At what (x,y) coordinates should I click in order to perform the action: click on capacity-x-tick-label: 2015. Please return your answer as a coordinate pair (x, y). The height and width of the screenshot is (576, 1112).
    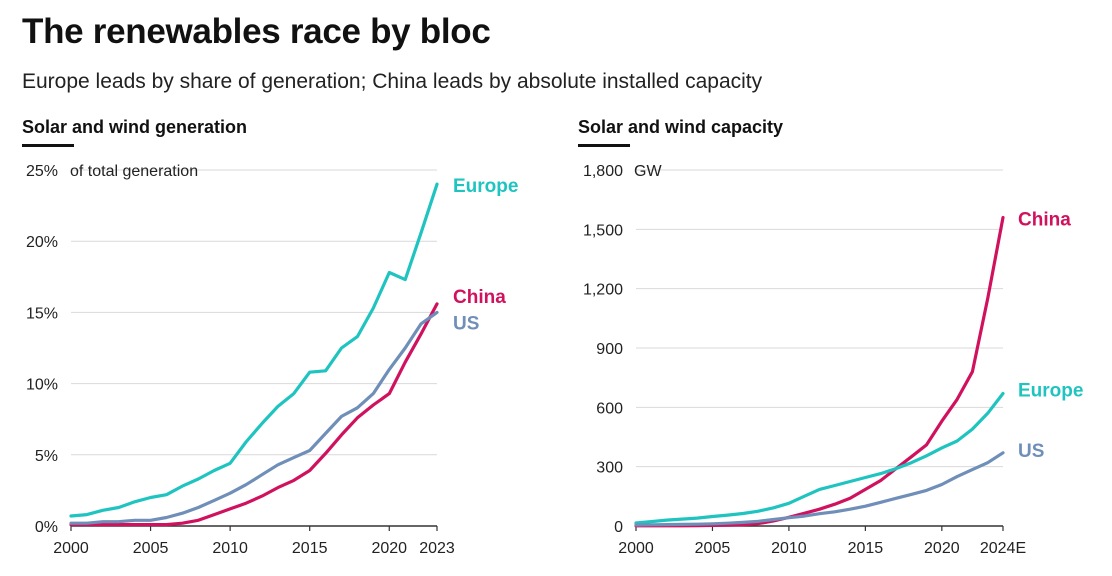
    Looking at the image, I should click on (866, 548).